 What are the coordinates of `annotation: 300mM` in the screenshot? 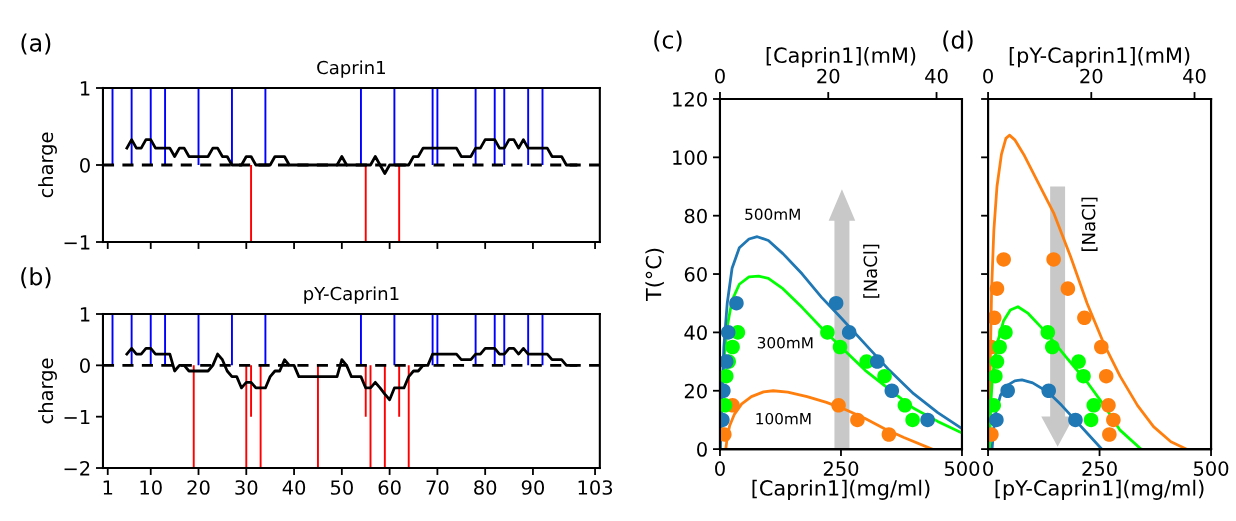 It's located at (785, 342).